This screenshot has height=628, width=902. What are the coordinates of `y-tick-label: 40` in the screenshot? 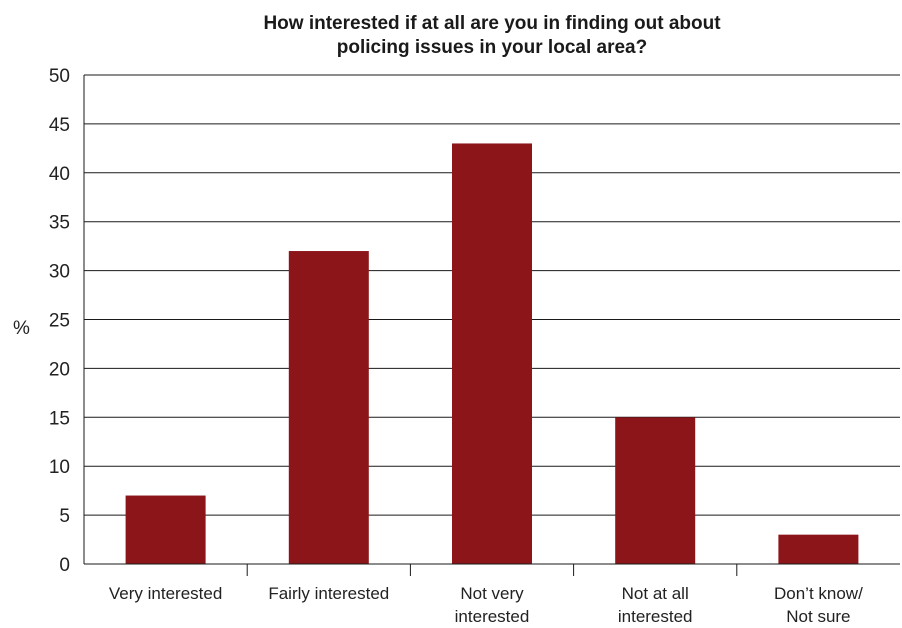 It's located at (59, 174).